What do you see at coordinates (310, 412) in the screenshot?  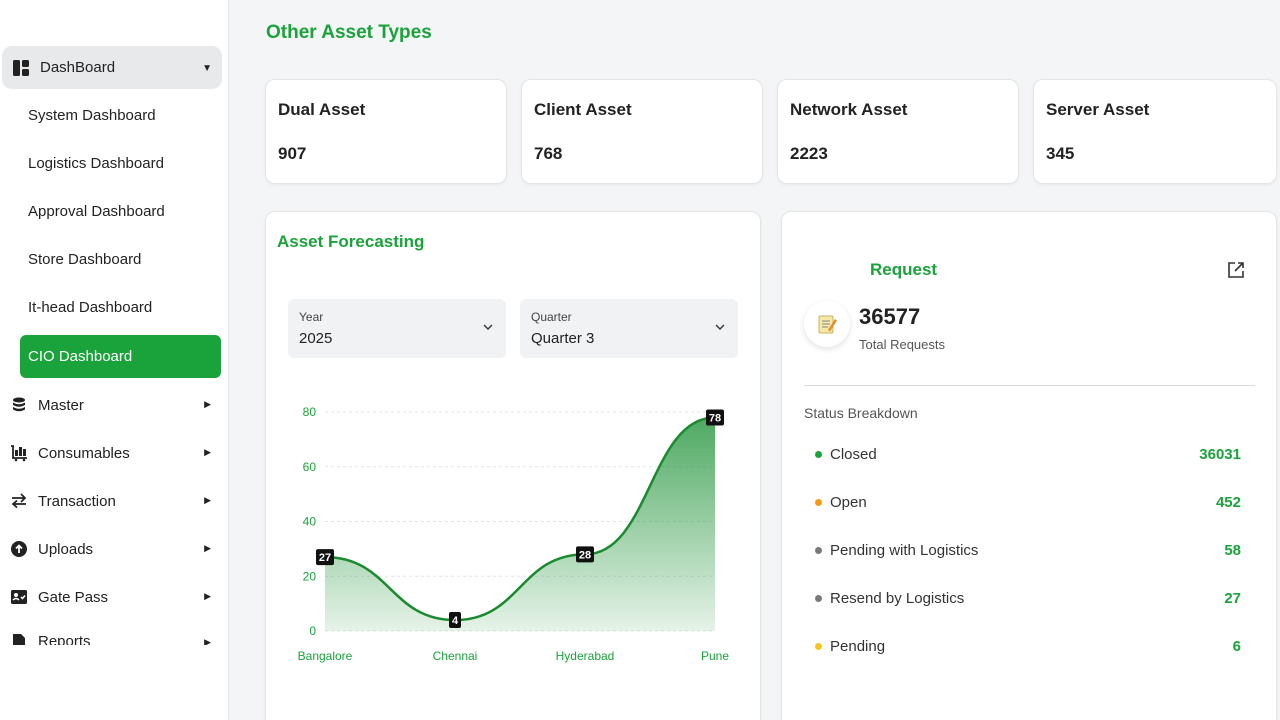 I see `y-tick-label: 80` at bounding box center [310, 412].